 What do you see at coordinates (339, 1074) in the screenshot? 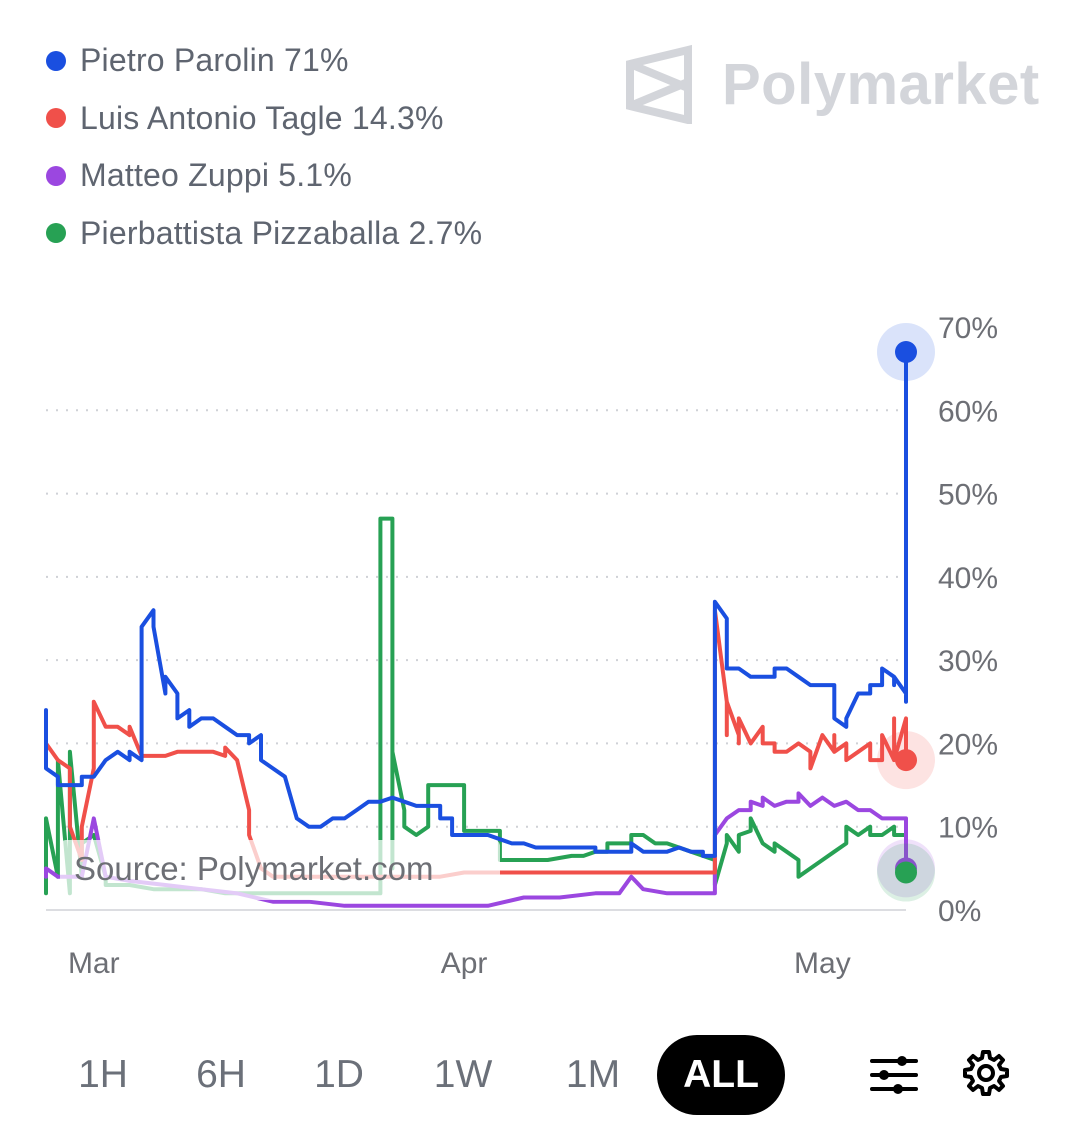
I see `timeframe-1d-button: 1D` at bounding box center [339, 1074].